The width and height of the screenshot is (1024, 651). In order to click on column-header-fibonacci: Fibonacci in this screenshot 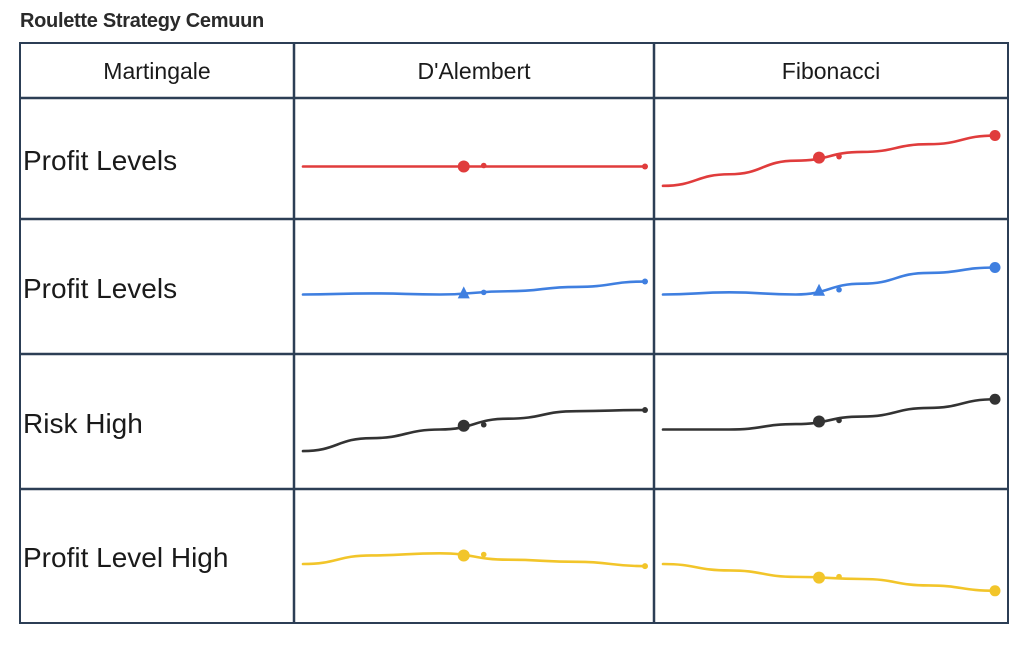, I will do `click(831, 71)`.